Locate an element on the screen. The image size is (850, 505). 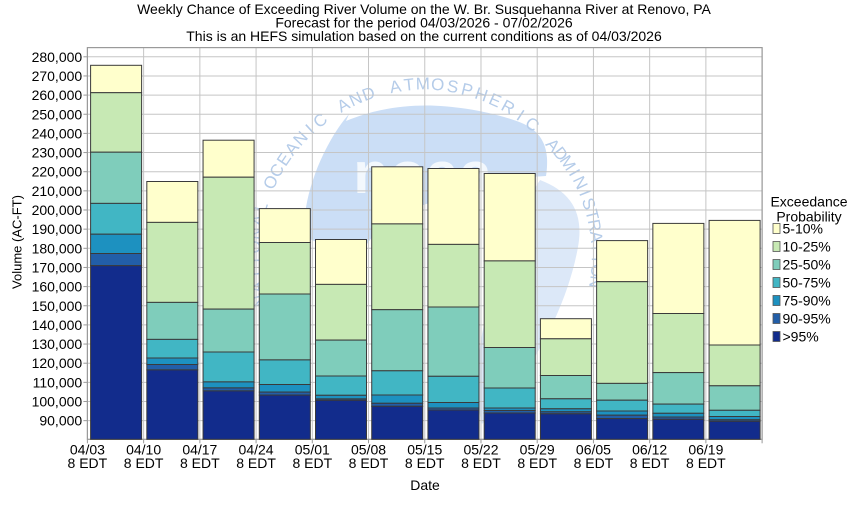
svg-text: Volume (AC-FT) is located at coordinates (17, 242).